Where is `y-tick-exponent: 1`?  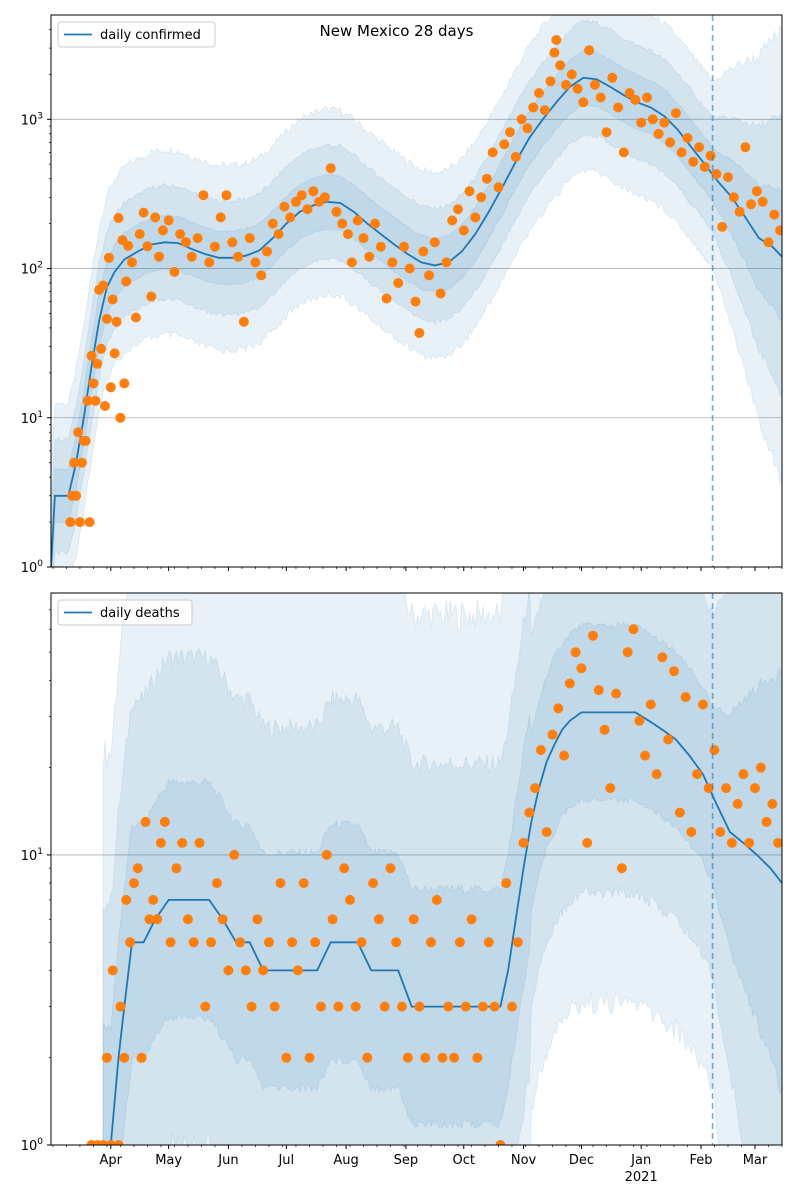
y-tick-exponent: 1 is located at coordinates (40, 415).